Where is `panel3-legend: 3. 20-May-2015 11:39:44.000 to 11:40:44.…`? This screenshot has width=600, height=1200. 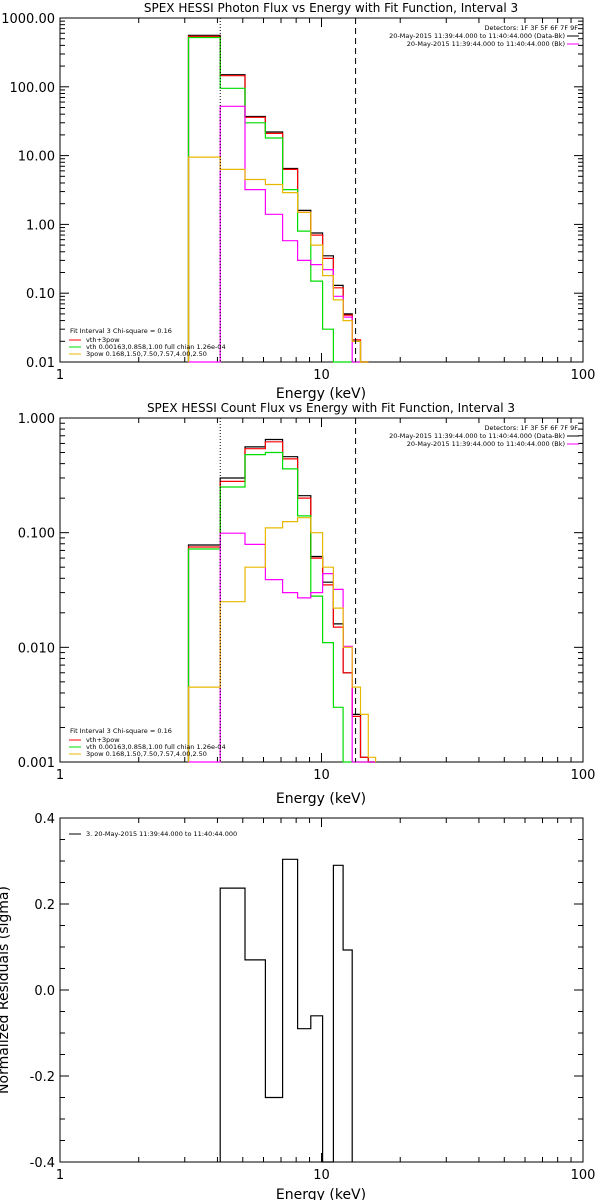
panel3-legend: 3. 20-May-2015 11:39:44.000 to 11:40:44.… is located at coordinates (161, 834).